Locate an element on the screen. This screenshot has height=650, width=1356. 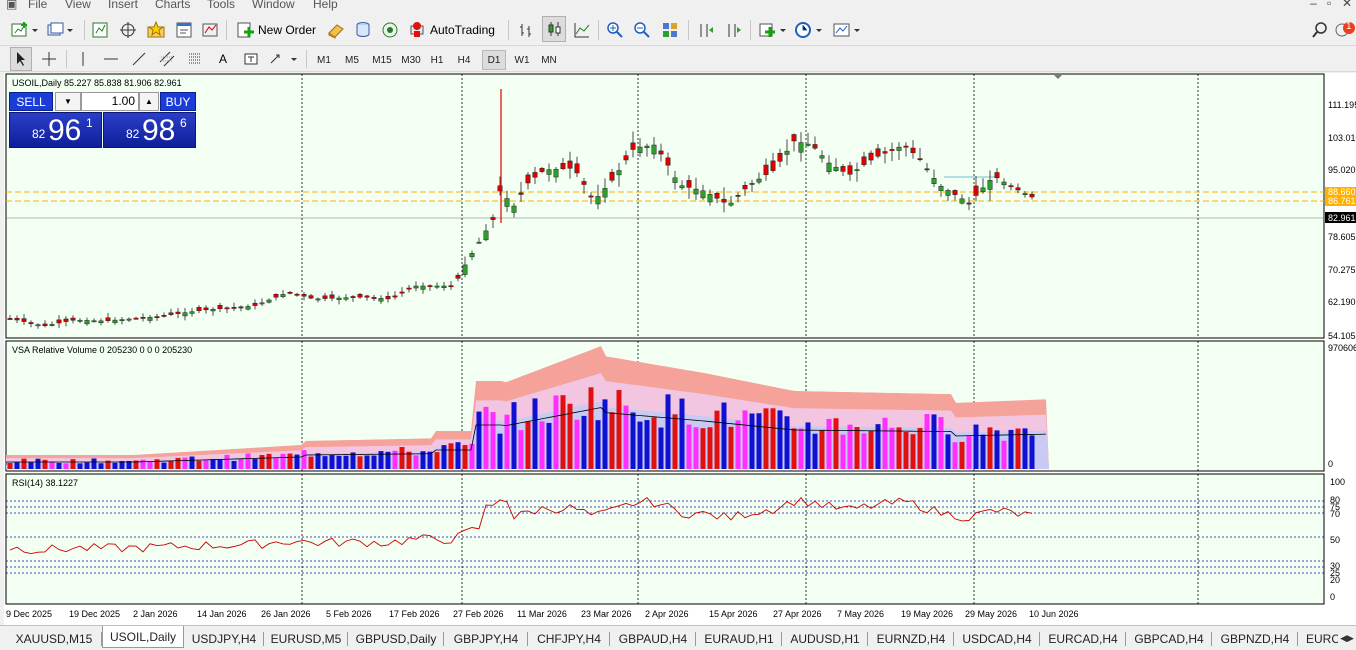
cursor-button is located at coordinates (21, 59).